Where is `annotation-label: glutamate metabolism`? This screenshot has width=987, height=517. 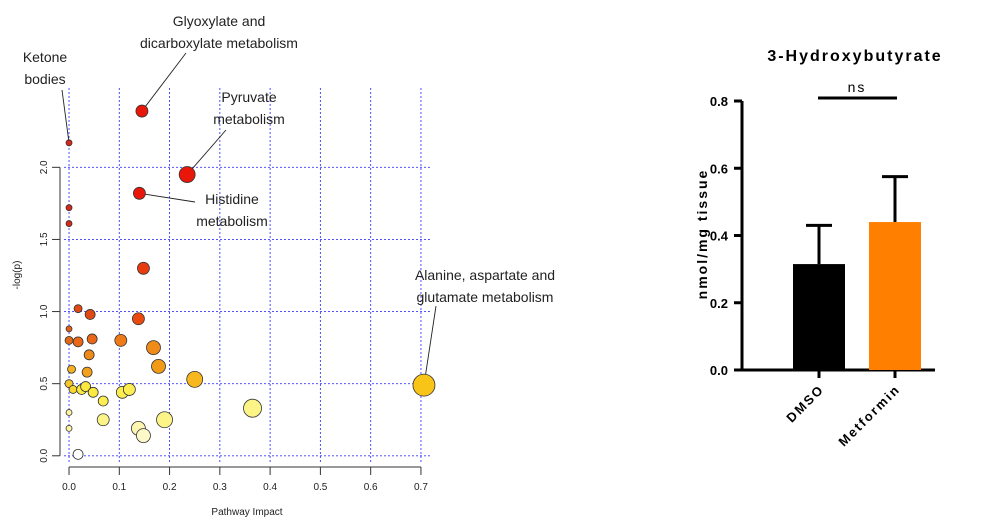 annotation-label: glutamate metabolism is located at coordinates (485, 297).